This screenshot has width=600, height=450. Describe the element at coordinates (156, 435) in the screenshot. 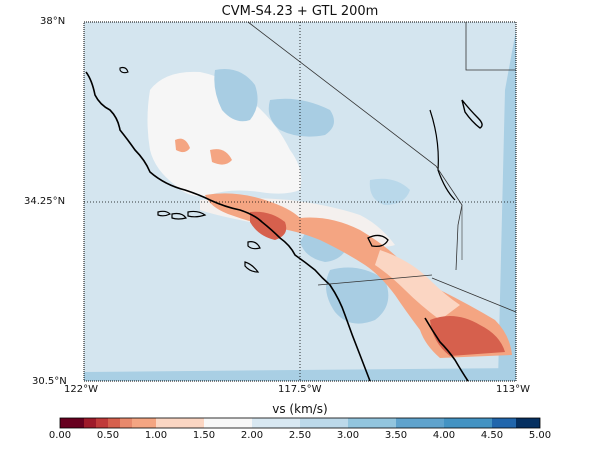

I see `colorbar-tick-label: 1.00` at that location.